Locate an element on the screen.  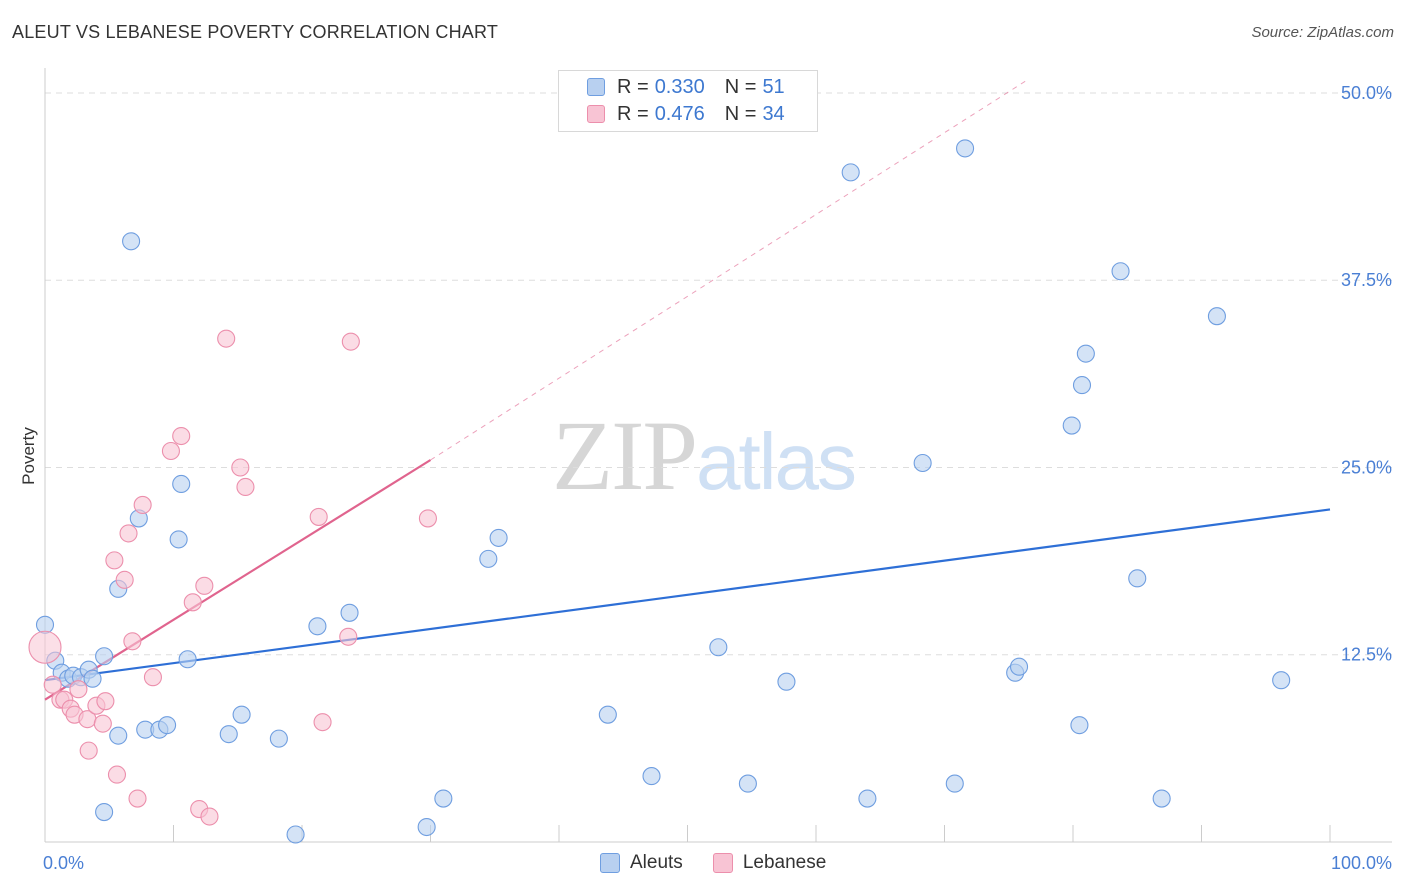
lebanese-legend-label: Lebanese is located at coordinates (784, 862).